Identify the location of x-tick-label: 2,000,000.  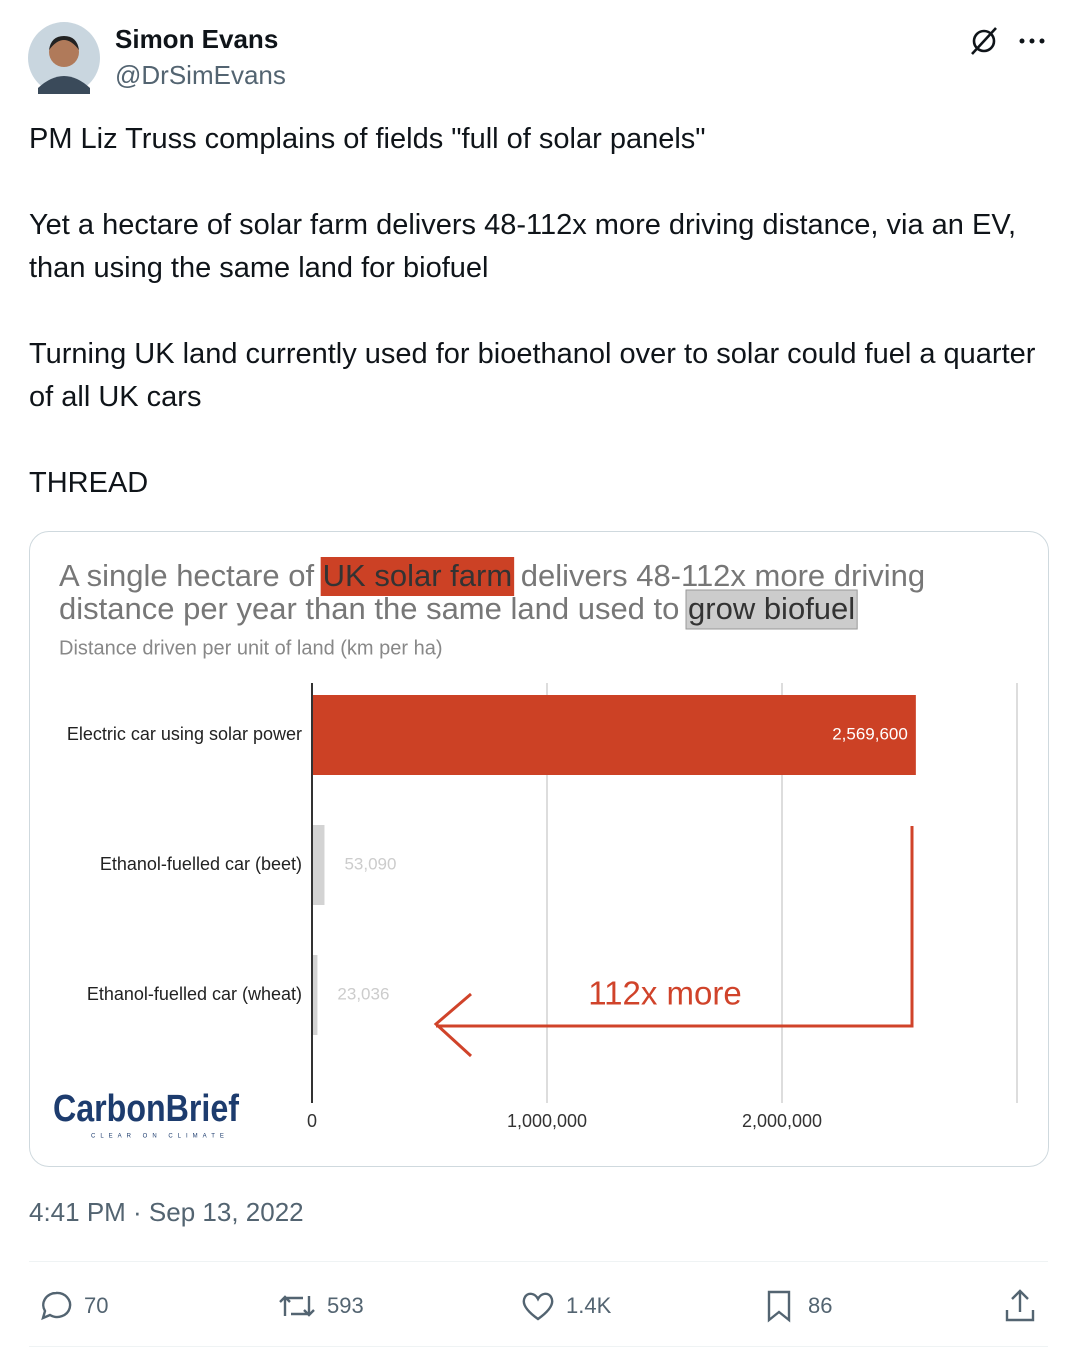
(782, 1121).